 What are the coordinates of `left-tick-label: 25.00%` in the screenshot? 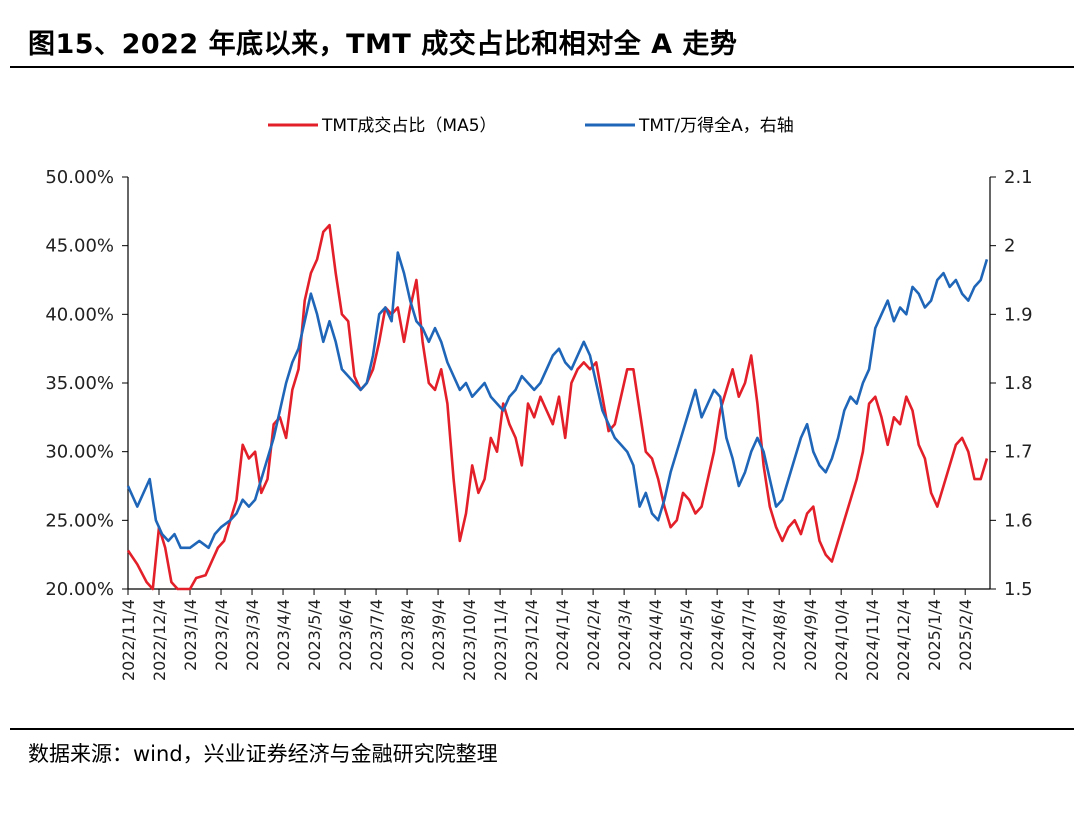 It's located at (79, 520).